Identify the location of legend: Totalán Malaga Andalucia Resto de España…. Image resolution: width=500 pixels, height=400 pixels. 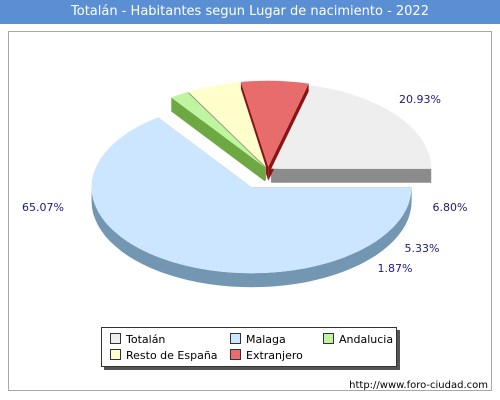
(249, 347).